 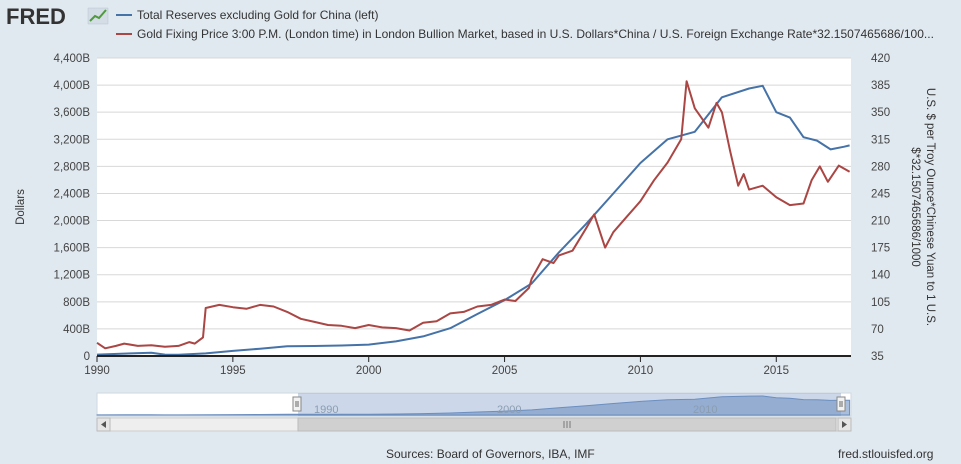 I want to click on navigator-label-2000: 2000, so click(x=509, y=410).